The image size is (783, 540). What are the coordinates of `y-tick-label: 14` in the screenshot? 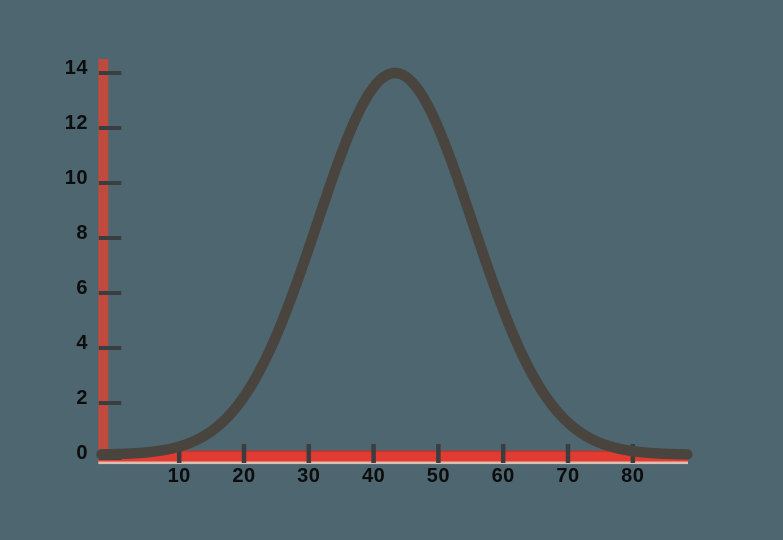 It's located at (76, 68).